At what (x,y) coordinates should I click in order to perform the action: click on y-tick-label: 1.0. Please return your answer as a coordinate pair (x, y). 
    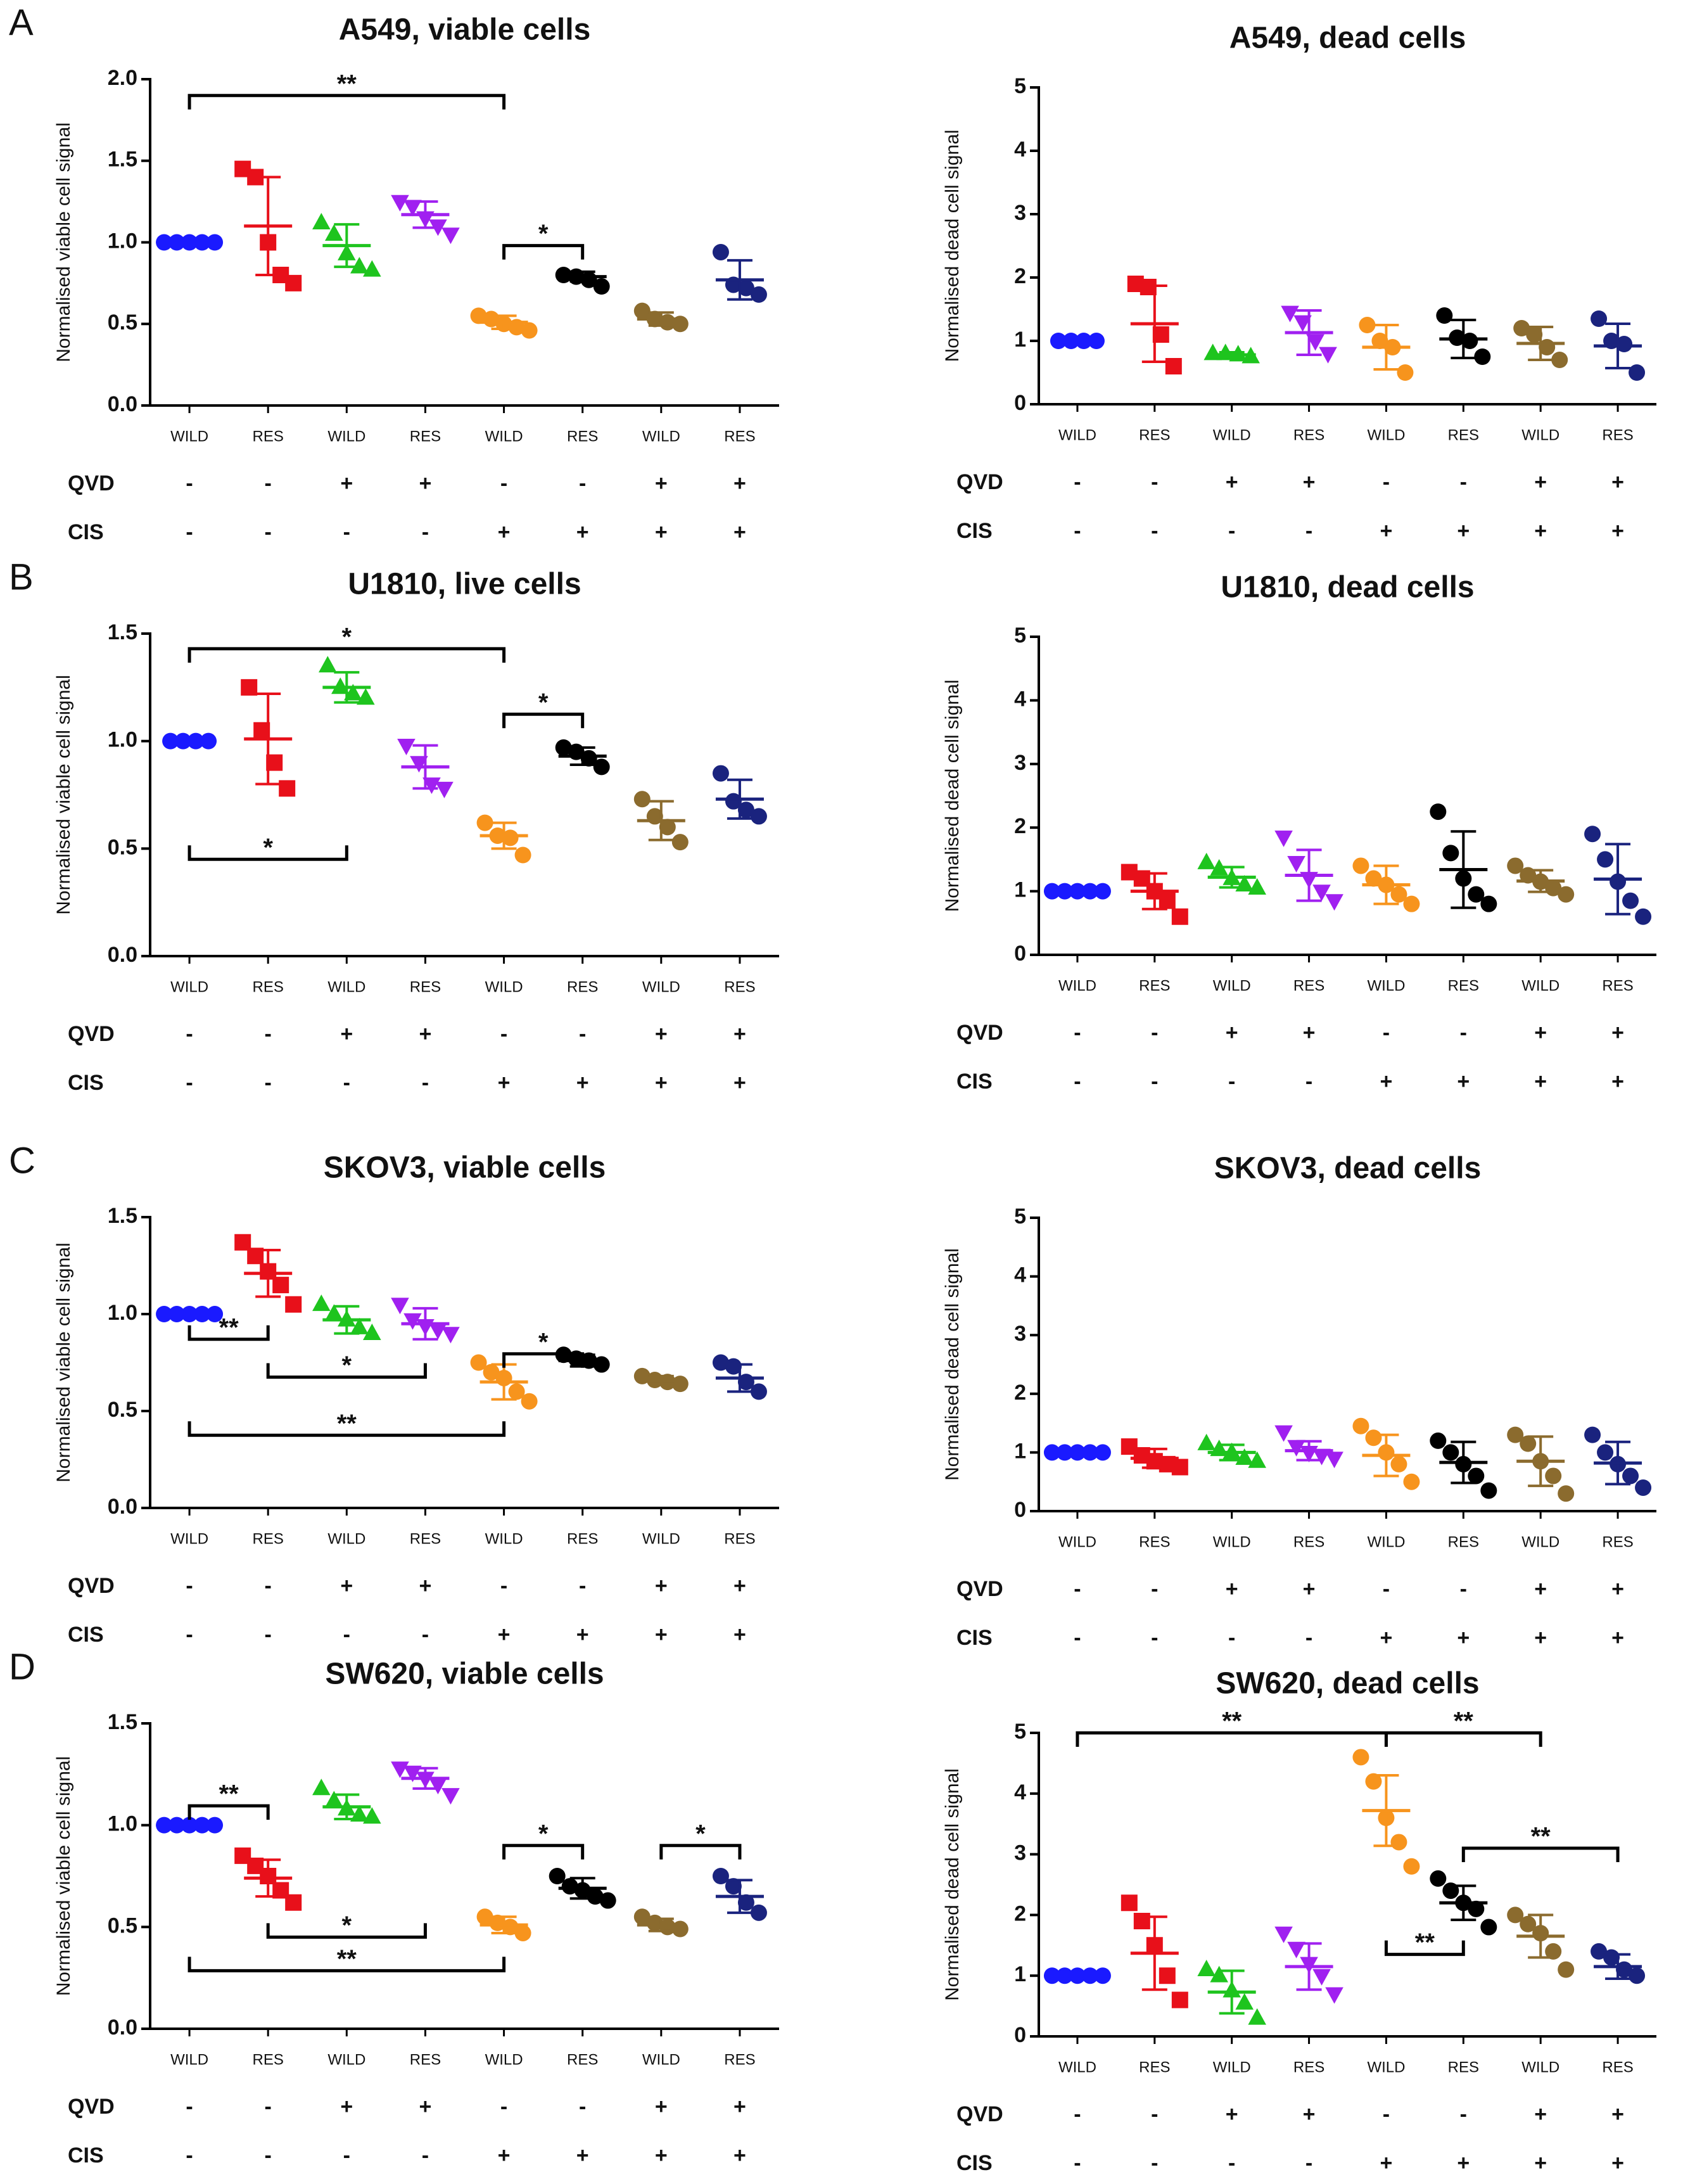
    Looking at the image, I should click on (122, 740).